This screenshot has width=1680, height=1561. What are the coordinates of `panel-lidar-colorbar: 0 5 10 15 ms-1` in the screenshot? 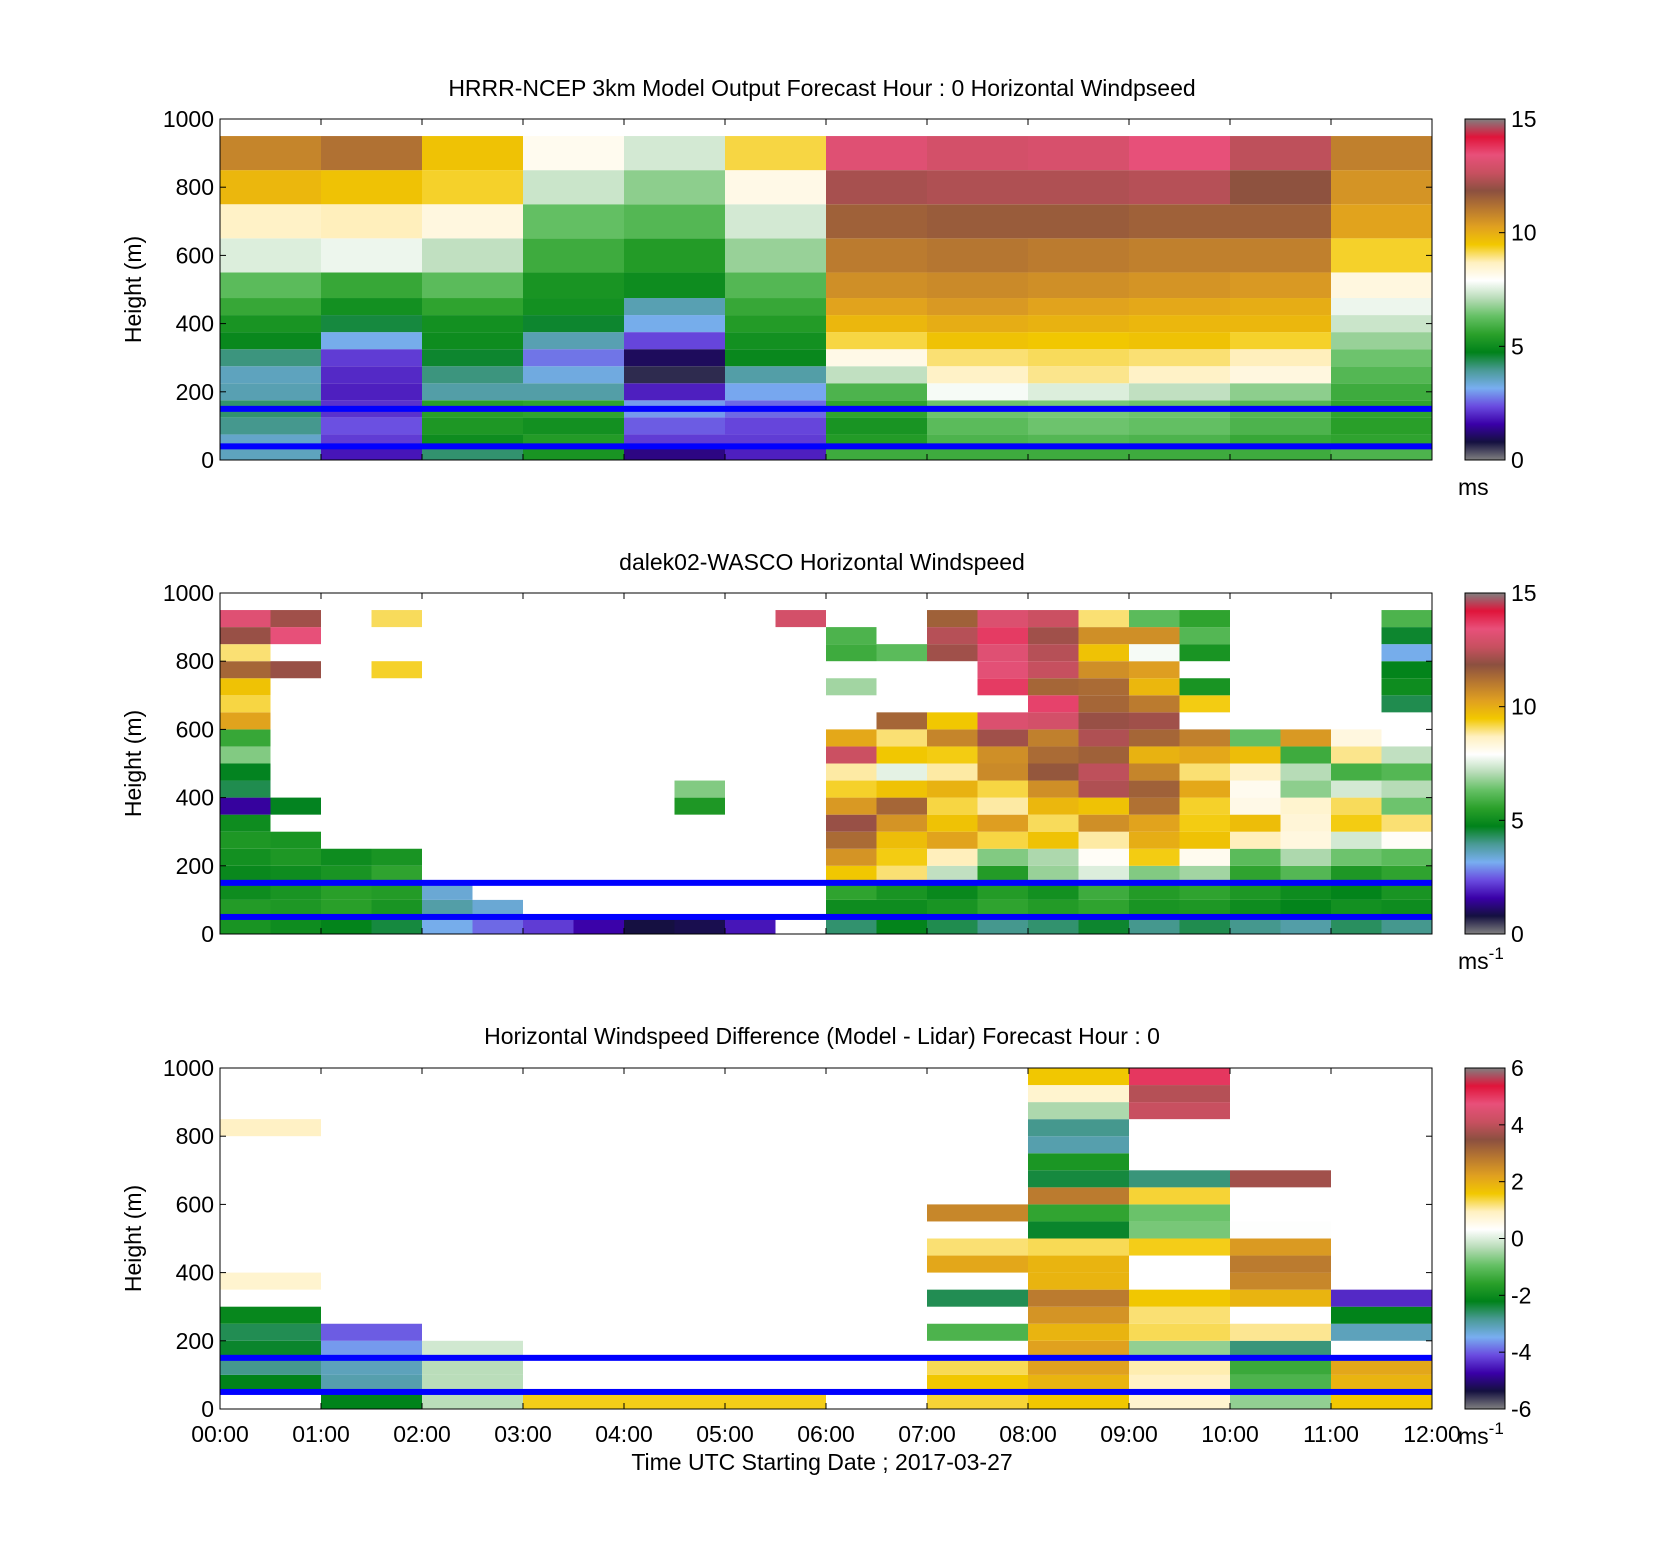 It's located at (1497, 777).